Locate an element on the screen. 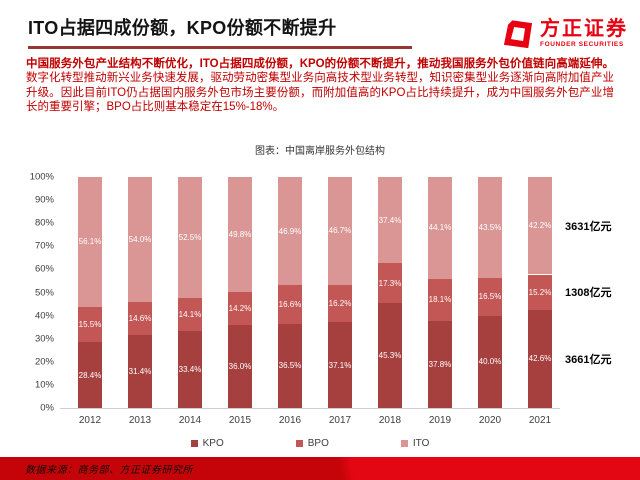 The image size is (640, 480). bar-segment-ito: 52.5% is located at coordinates (190, 238).